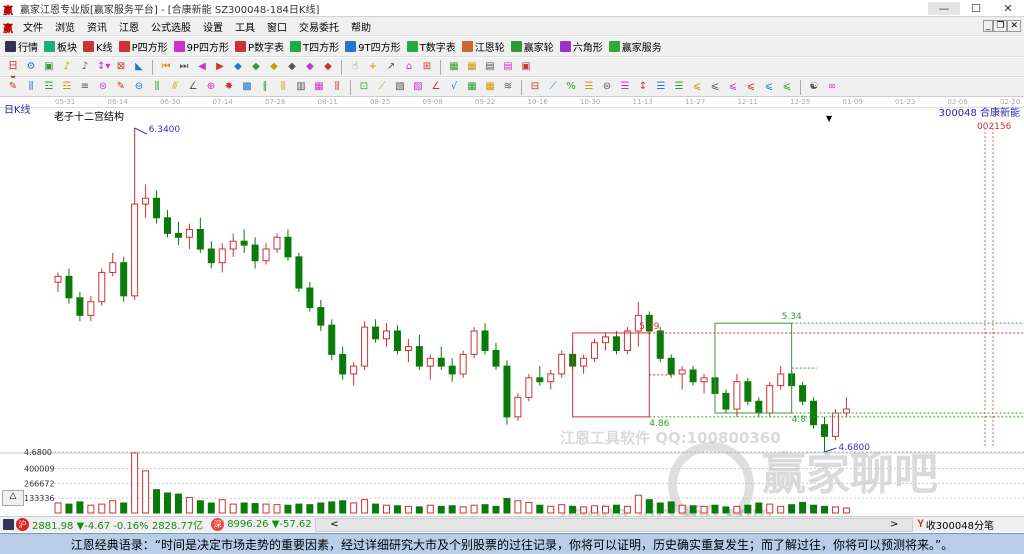 The height and width of the screenshot is (554, 1024). What do you see at coordinates (13, 72) in the screenshot?
I see `tool-icon: 日▾` at bounding box center [13, 72].